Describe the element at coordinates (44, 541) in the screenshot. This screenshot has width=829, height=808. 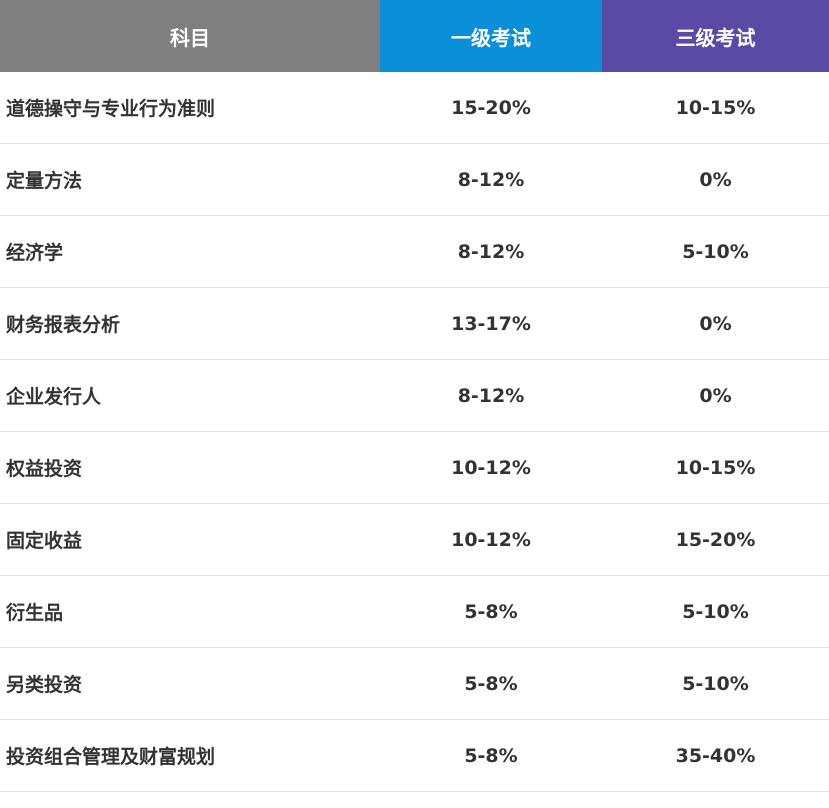
I see `subject-cell: 固定收益` at that location.